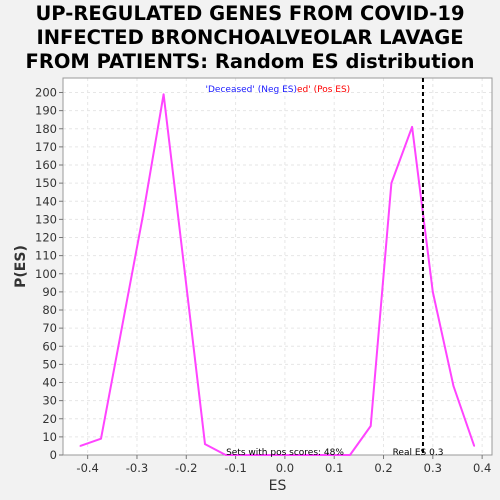  I want to click on y-tick-label: 190, so click(46, 111).